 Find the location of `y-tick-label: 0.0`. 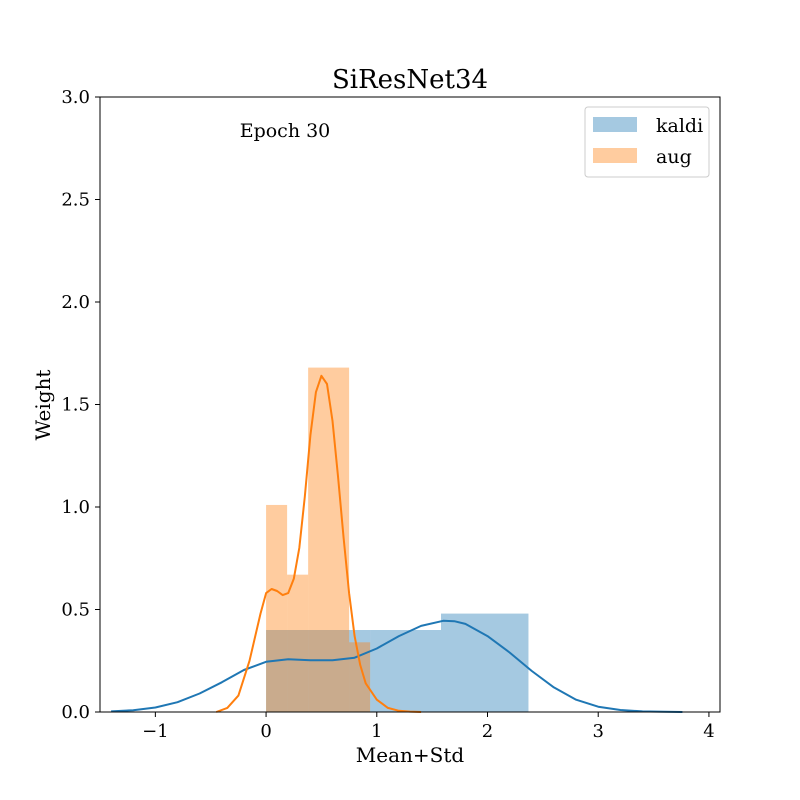

y-tick-label: 0.0 is located at coordinates (75, 712).